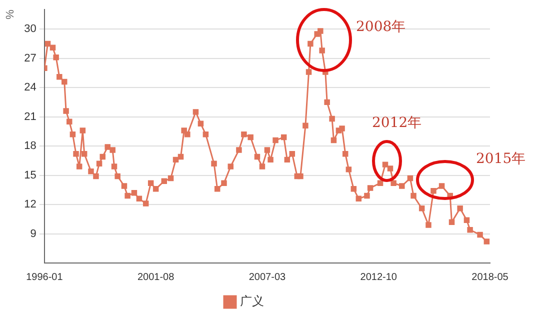  What do you see at coordinates (156, 277) in the screenshot?
I see `x-tick-label: 2001-08` at bounding box center [156, 277].